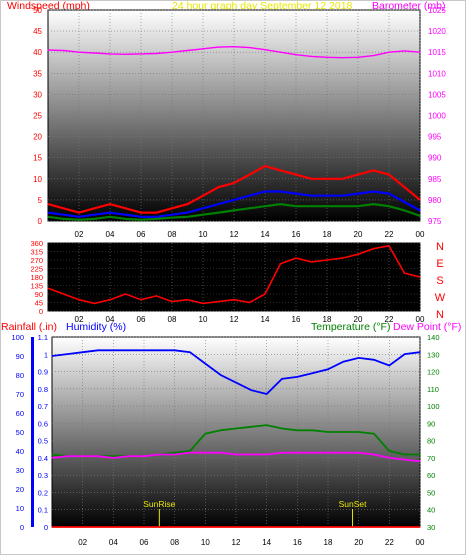  What do you see at coordinates (234, 234) in the screenshot?
I see `hour-tick-label: 12` at bounding box center [234, 234].